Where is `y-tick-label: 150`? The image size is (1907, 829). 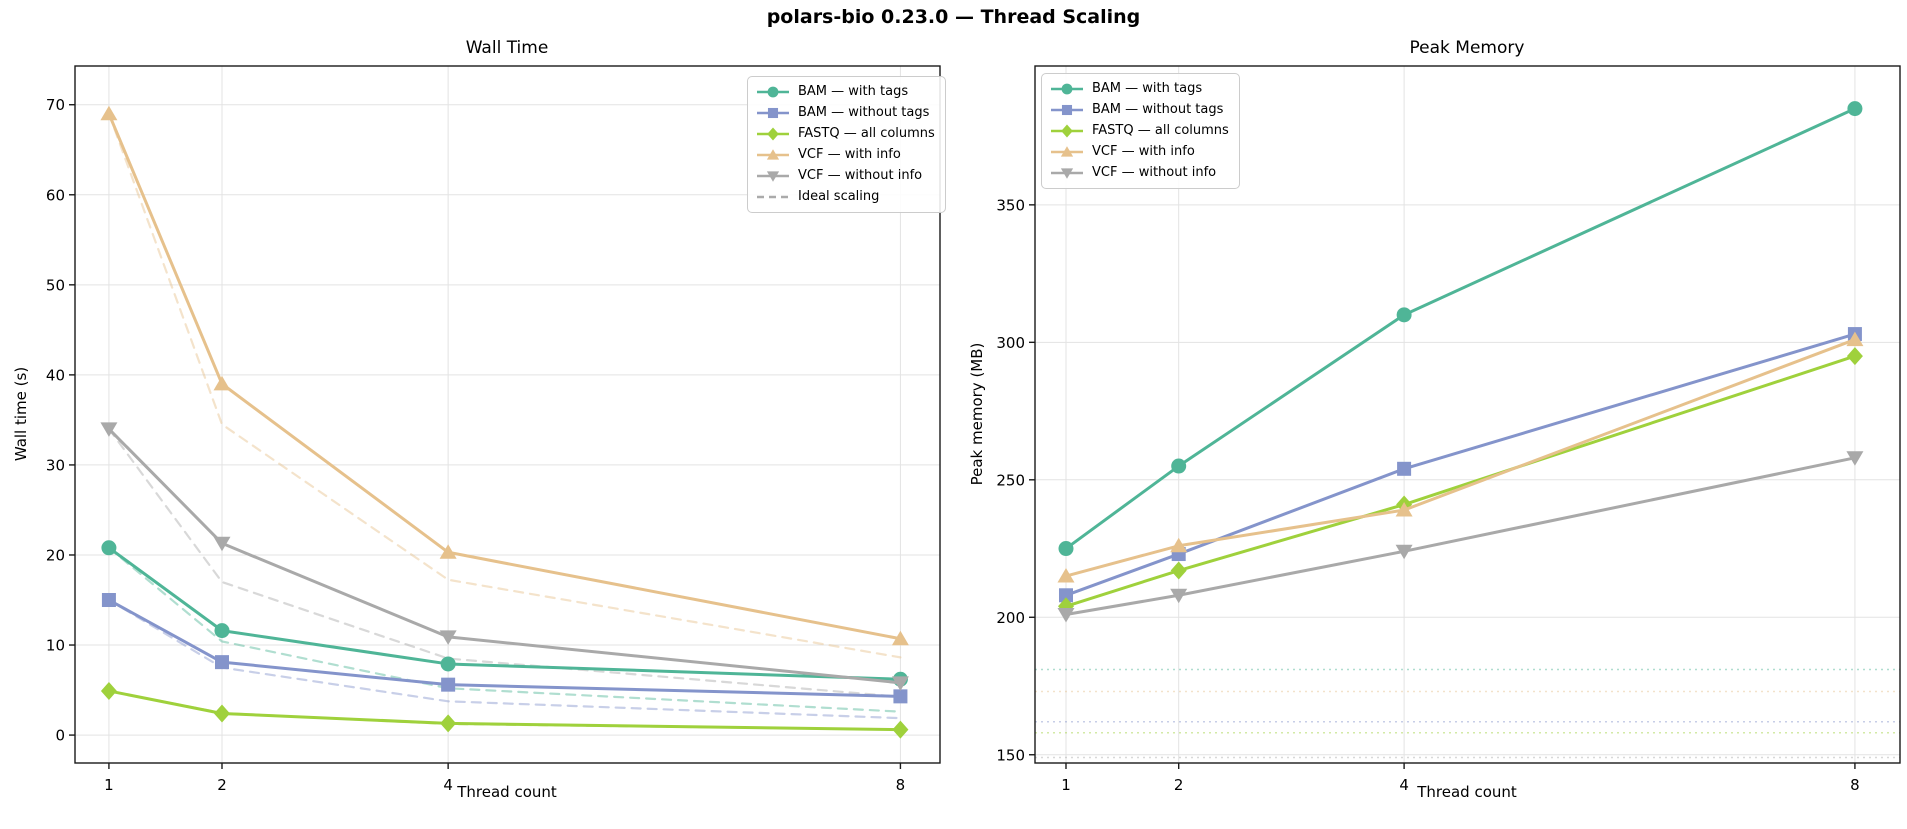 y-tick-label: 150 is located at coordinates (1010, 755).